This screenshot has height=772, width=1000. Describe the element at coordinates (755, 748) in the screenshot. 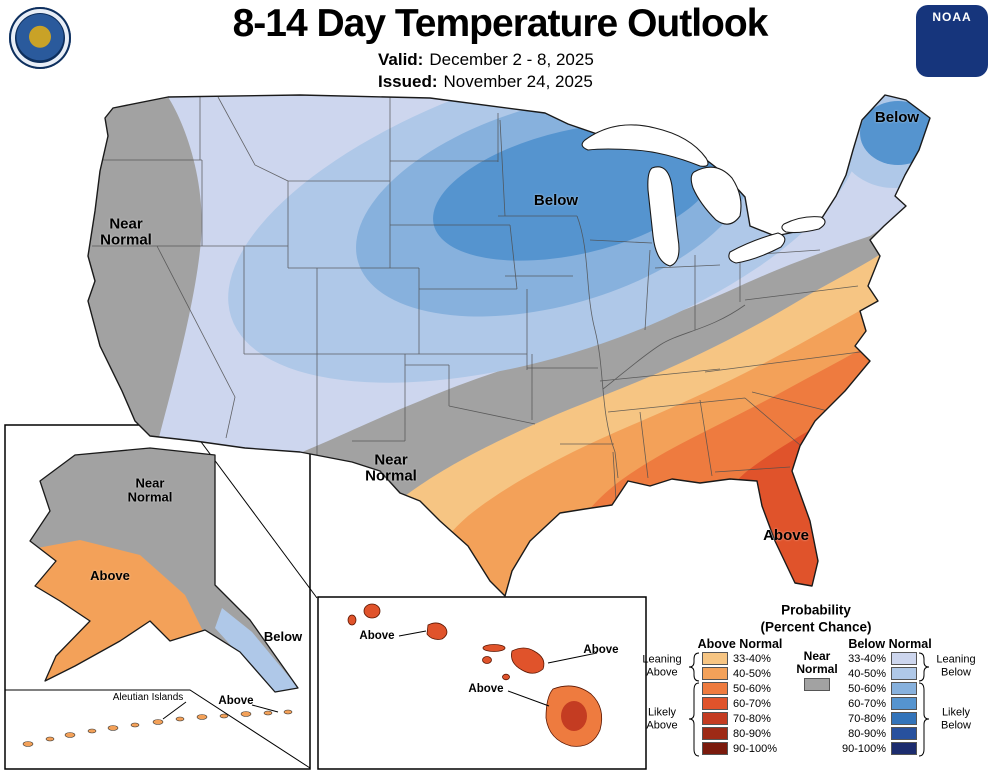

I see `legend-above-label-7: 90-100%` at that location.